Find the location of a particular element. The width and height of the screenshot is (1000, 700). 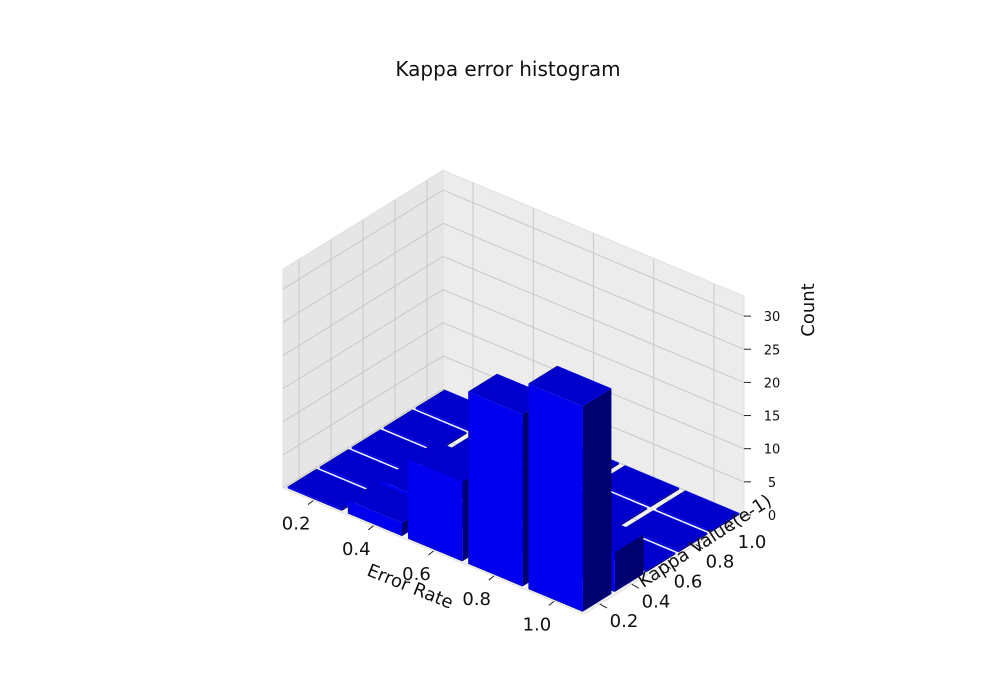

y-tick-label: 0.8 is located at coordinates (720, 562).